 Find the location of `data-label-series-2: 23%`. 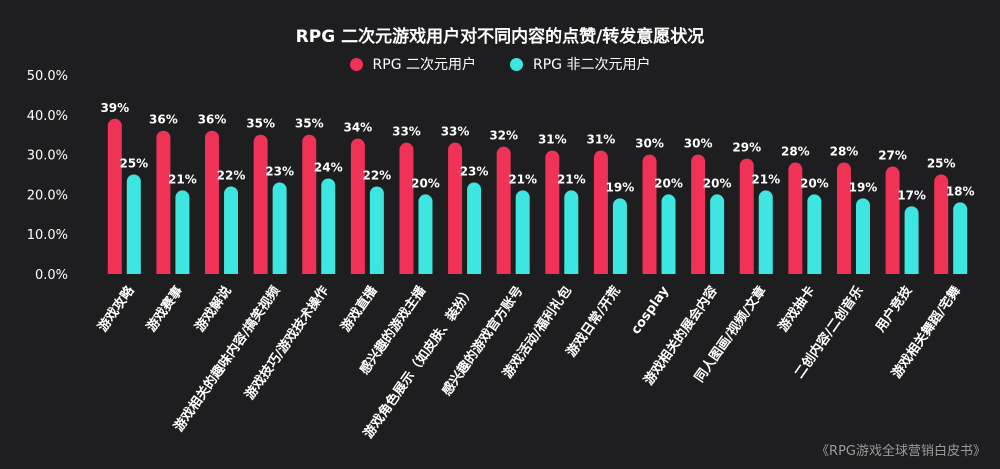

data-label-series-2: 23% is located at coordinates (279, 171).